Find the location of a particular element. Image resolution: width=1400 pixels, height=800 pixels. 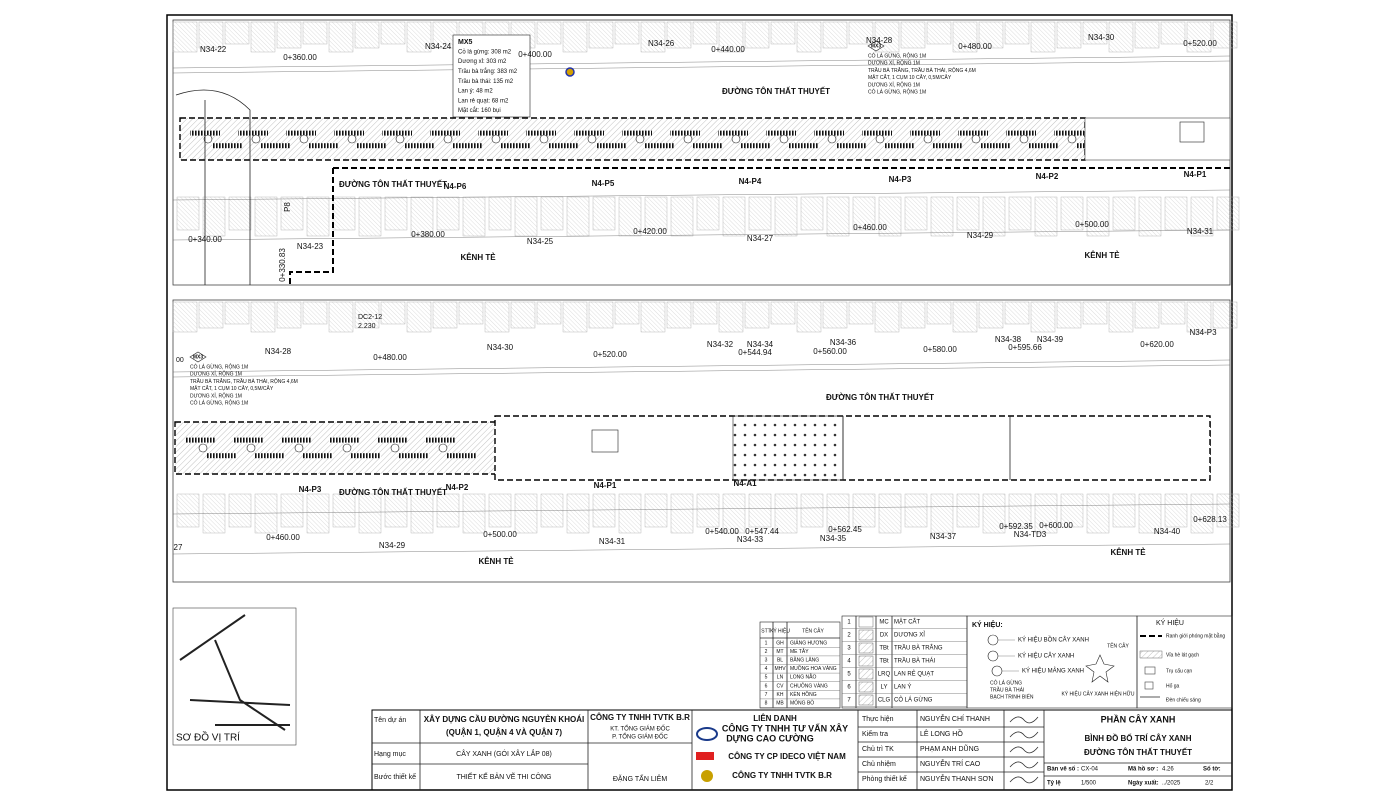

label: 0+628.13 is located at coordinates (1210, 519).